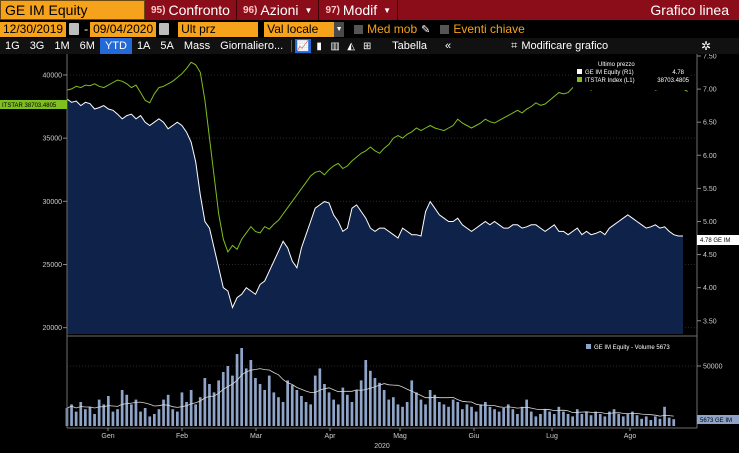 Image resolution: width=739 pixels, height=453 pixels. I want to click on caret-down-icon: ▼, so click(308, 10).